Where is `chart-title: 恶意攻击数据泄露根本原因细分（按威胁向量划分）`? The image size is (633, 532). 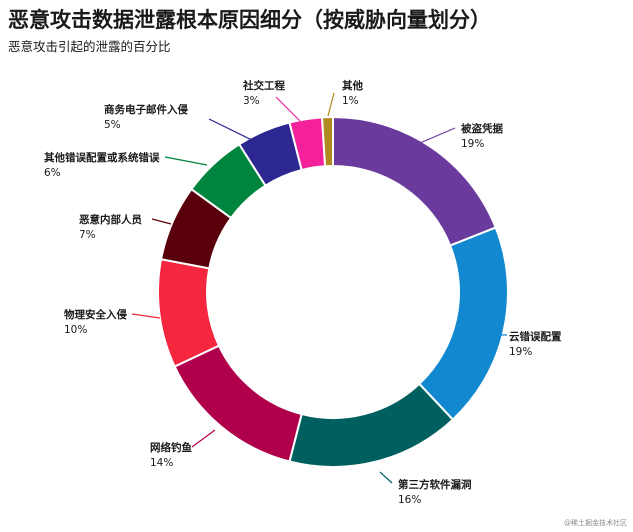 chart-title: 恶意攻击数据泄露根本原因细分（按威胁向量划分） is located at coordinates (249, 20).